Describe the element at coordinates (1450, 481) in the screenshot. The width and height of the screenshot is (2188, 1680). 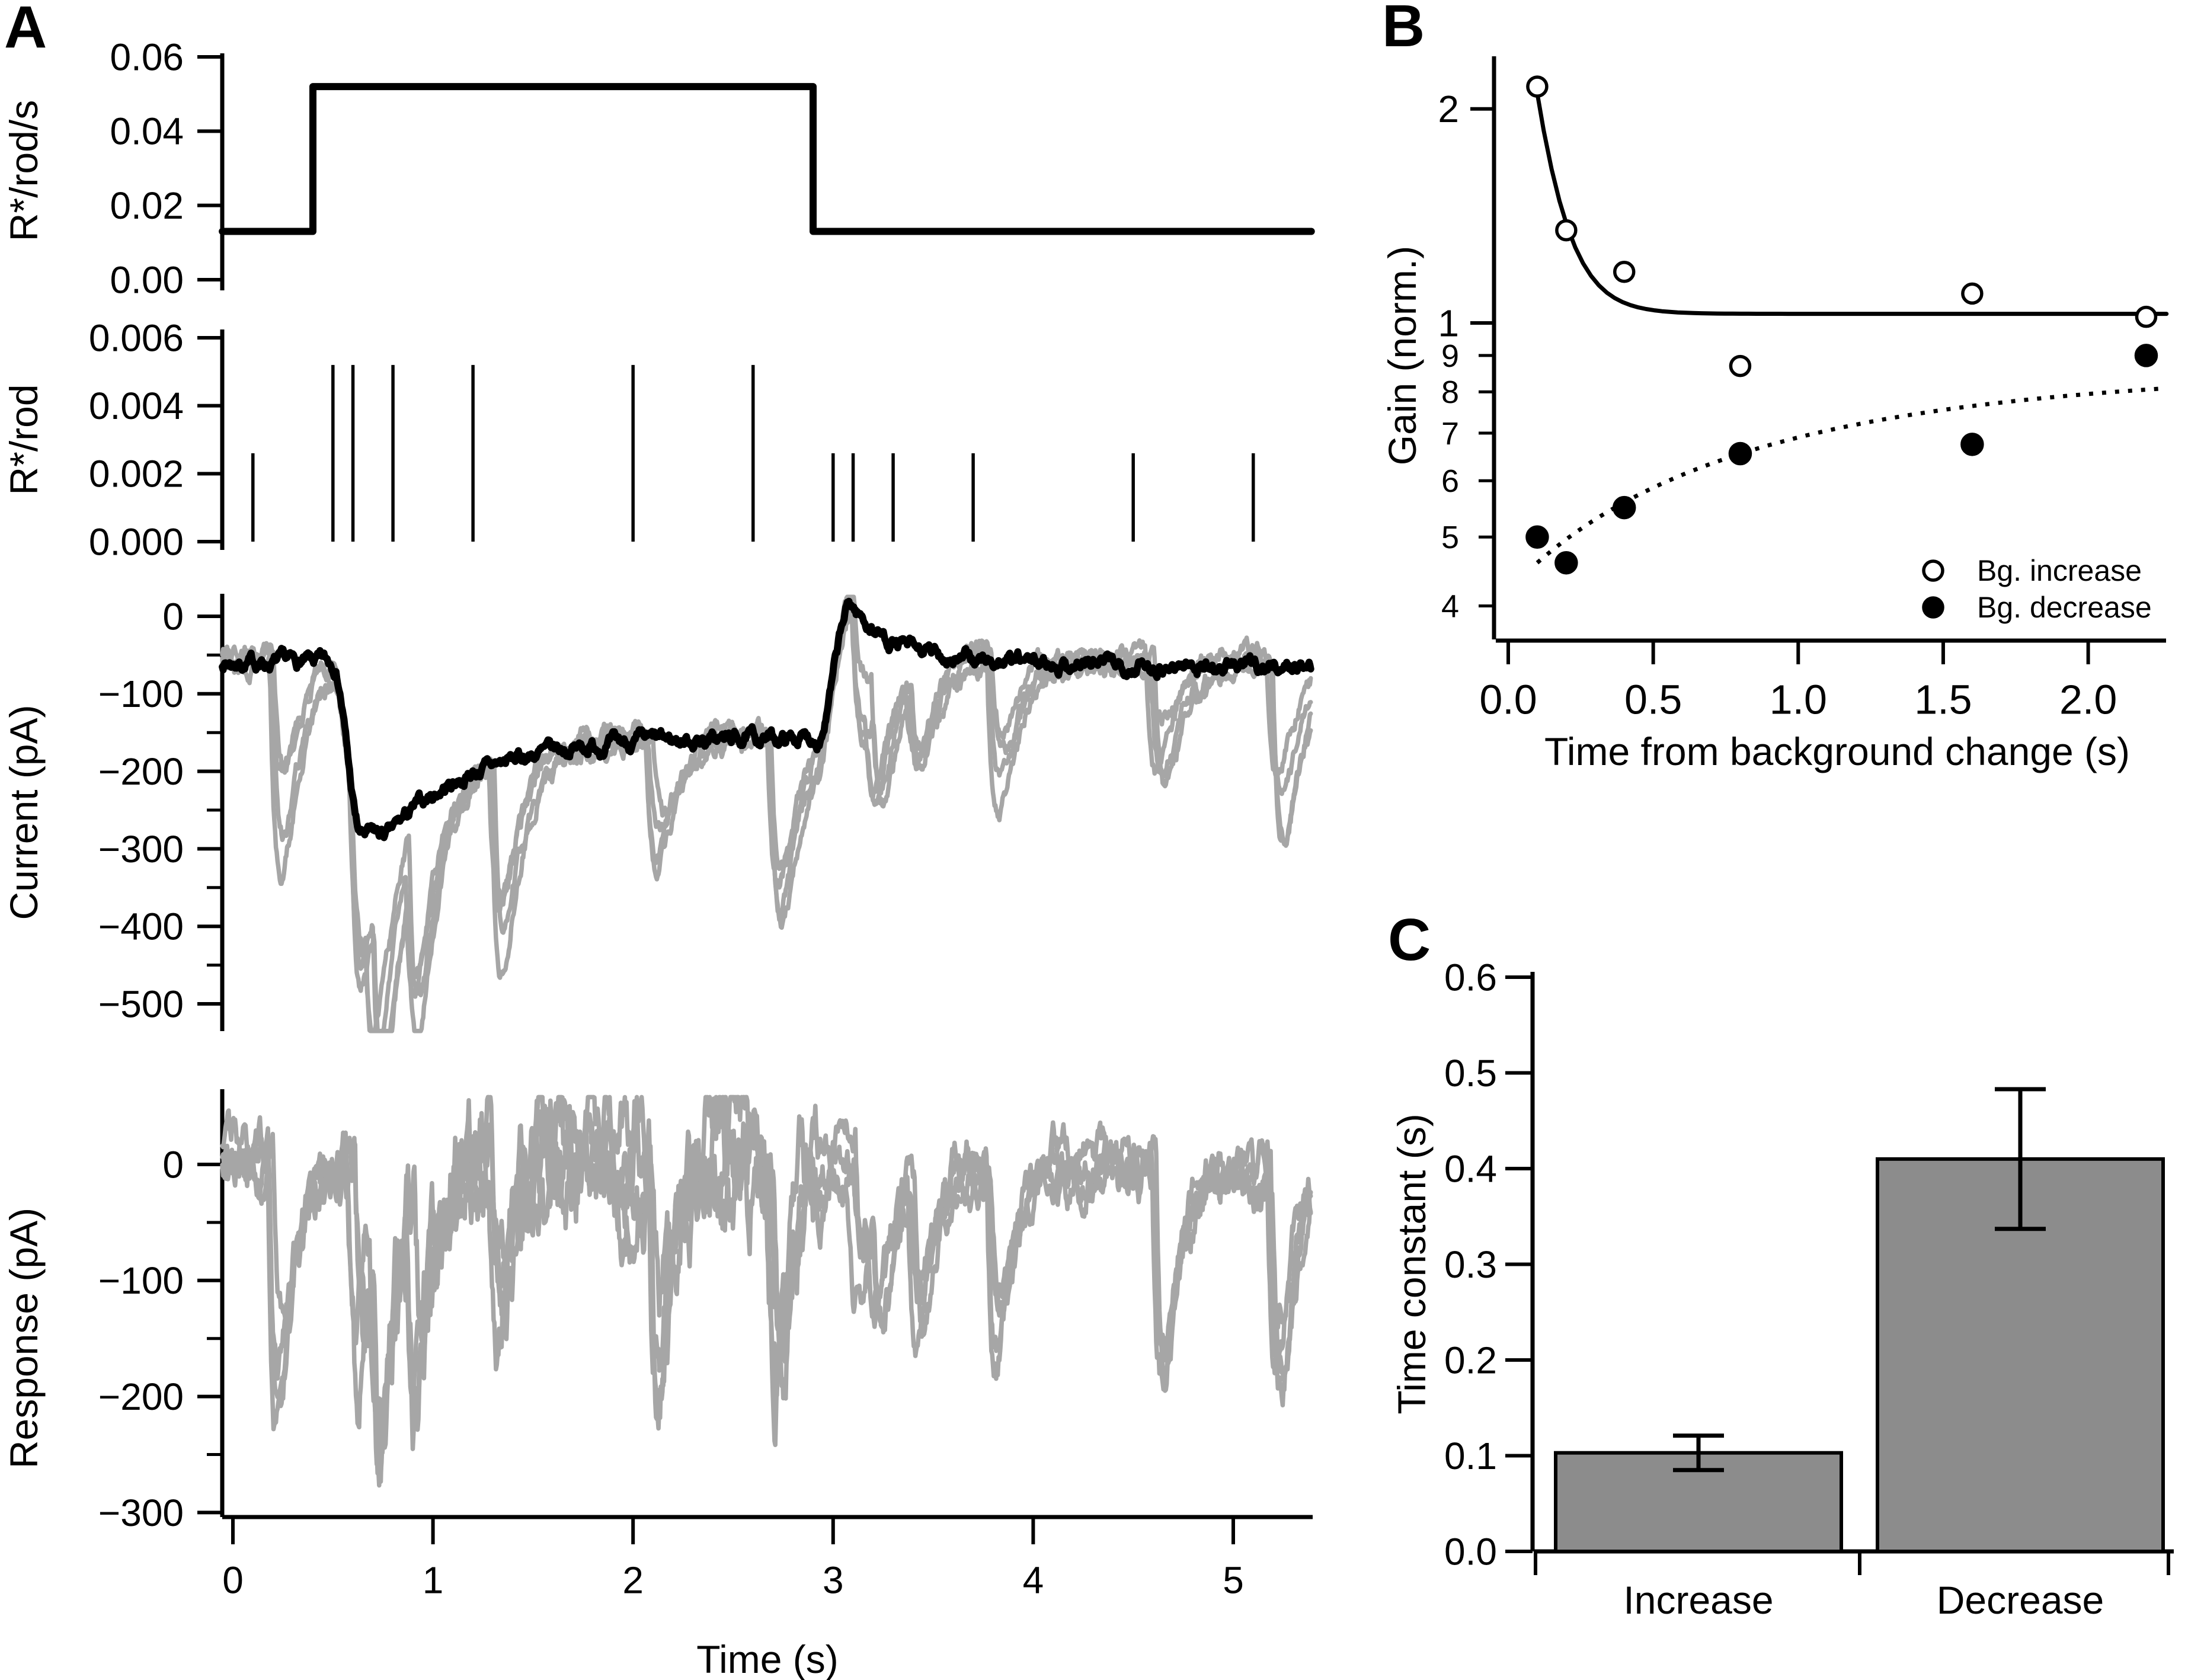
I see `gain-y-minor-tick-label: 6` at that location.